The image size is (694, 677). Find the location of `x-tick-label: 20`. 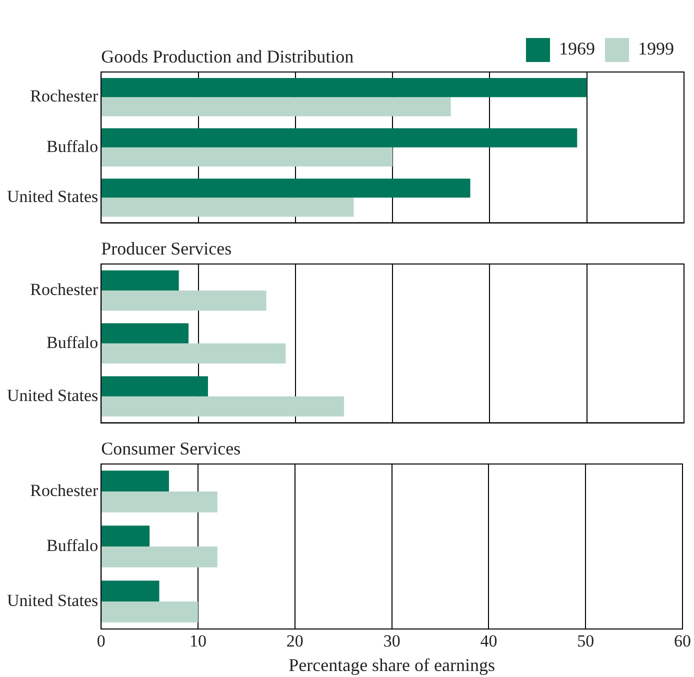

x-tick-label: 20 is located at coordinates (295, 641).